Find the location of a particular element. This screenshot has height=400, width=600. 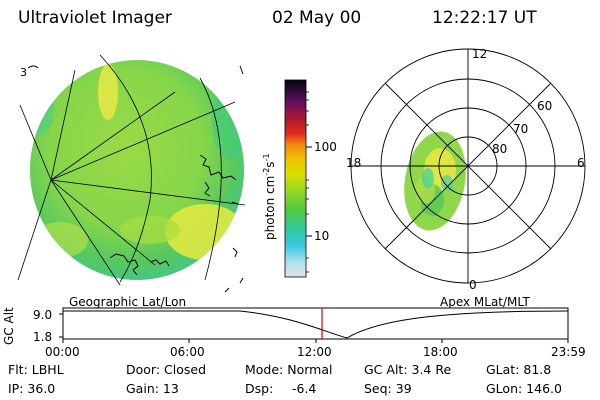

dsp-value: -6.4 is located at coordinates (304, 388).